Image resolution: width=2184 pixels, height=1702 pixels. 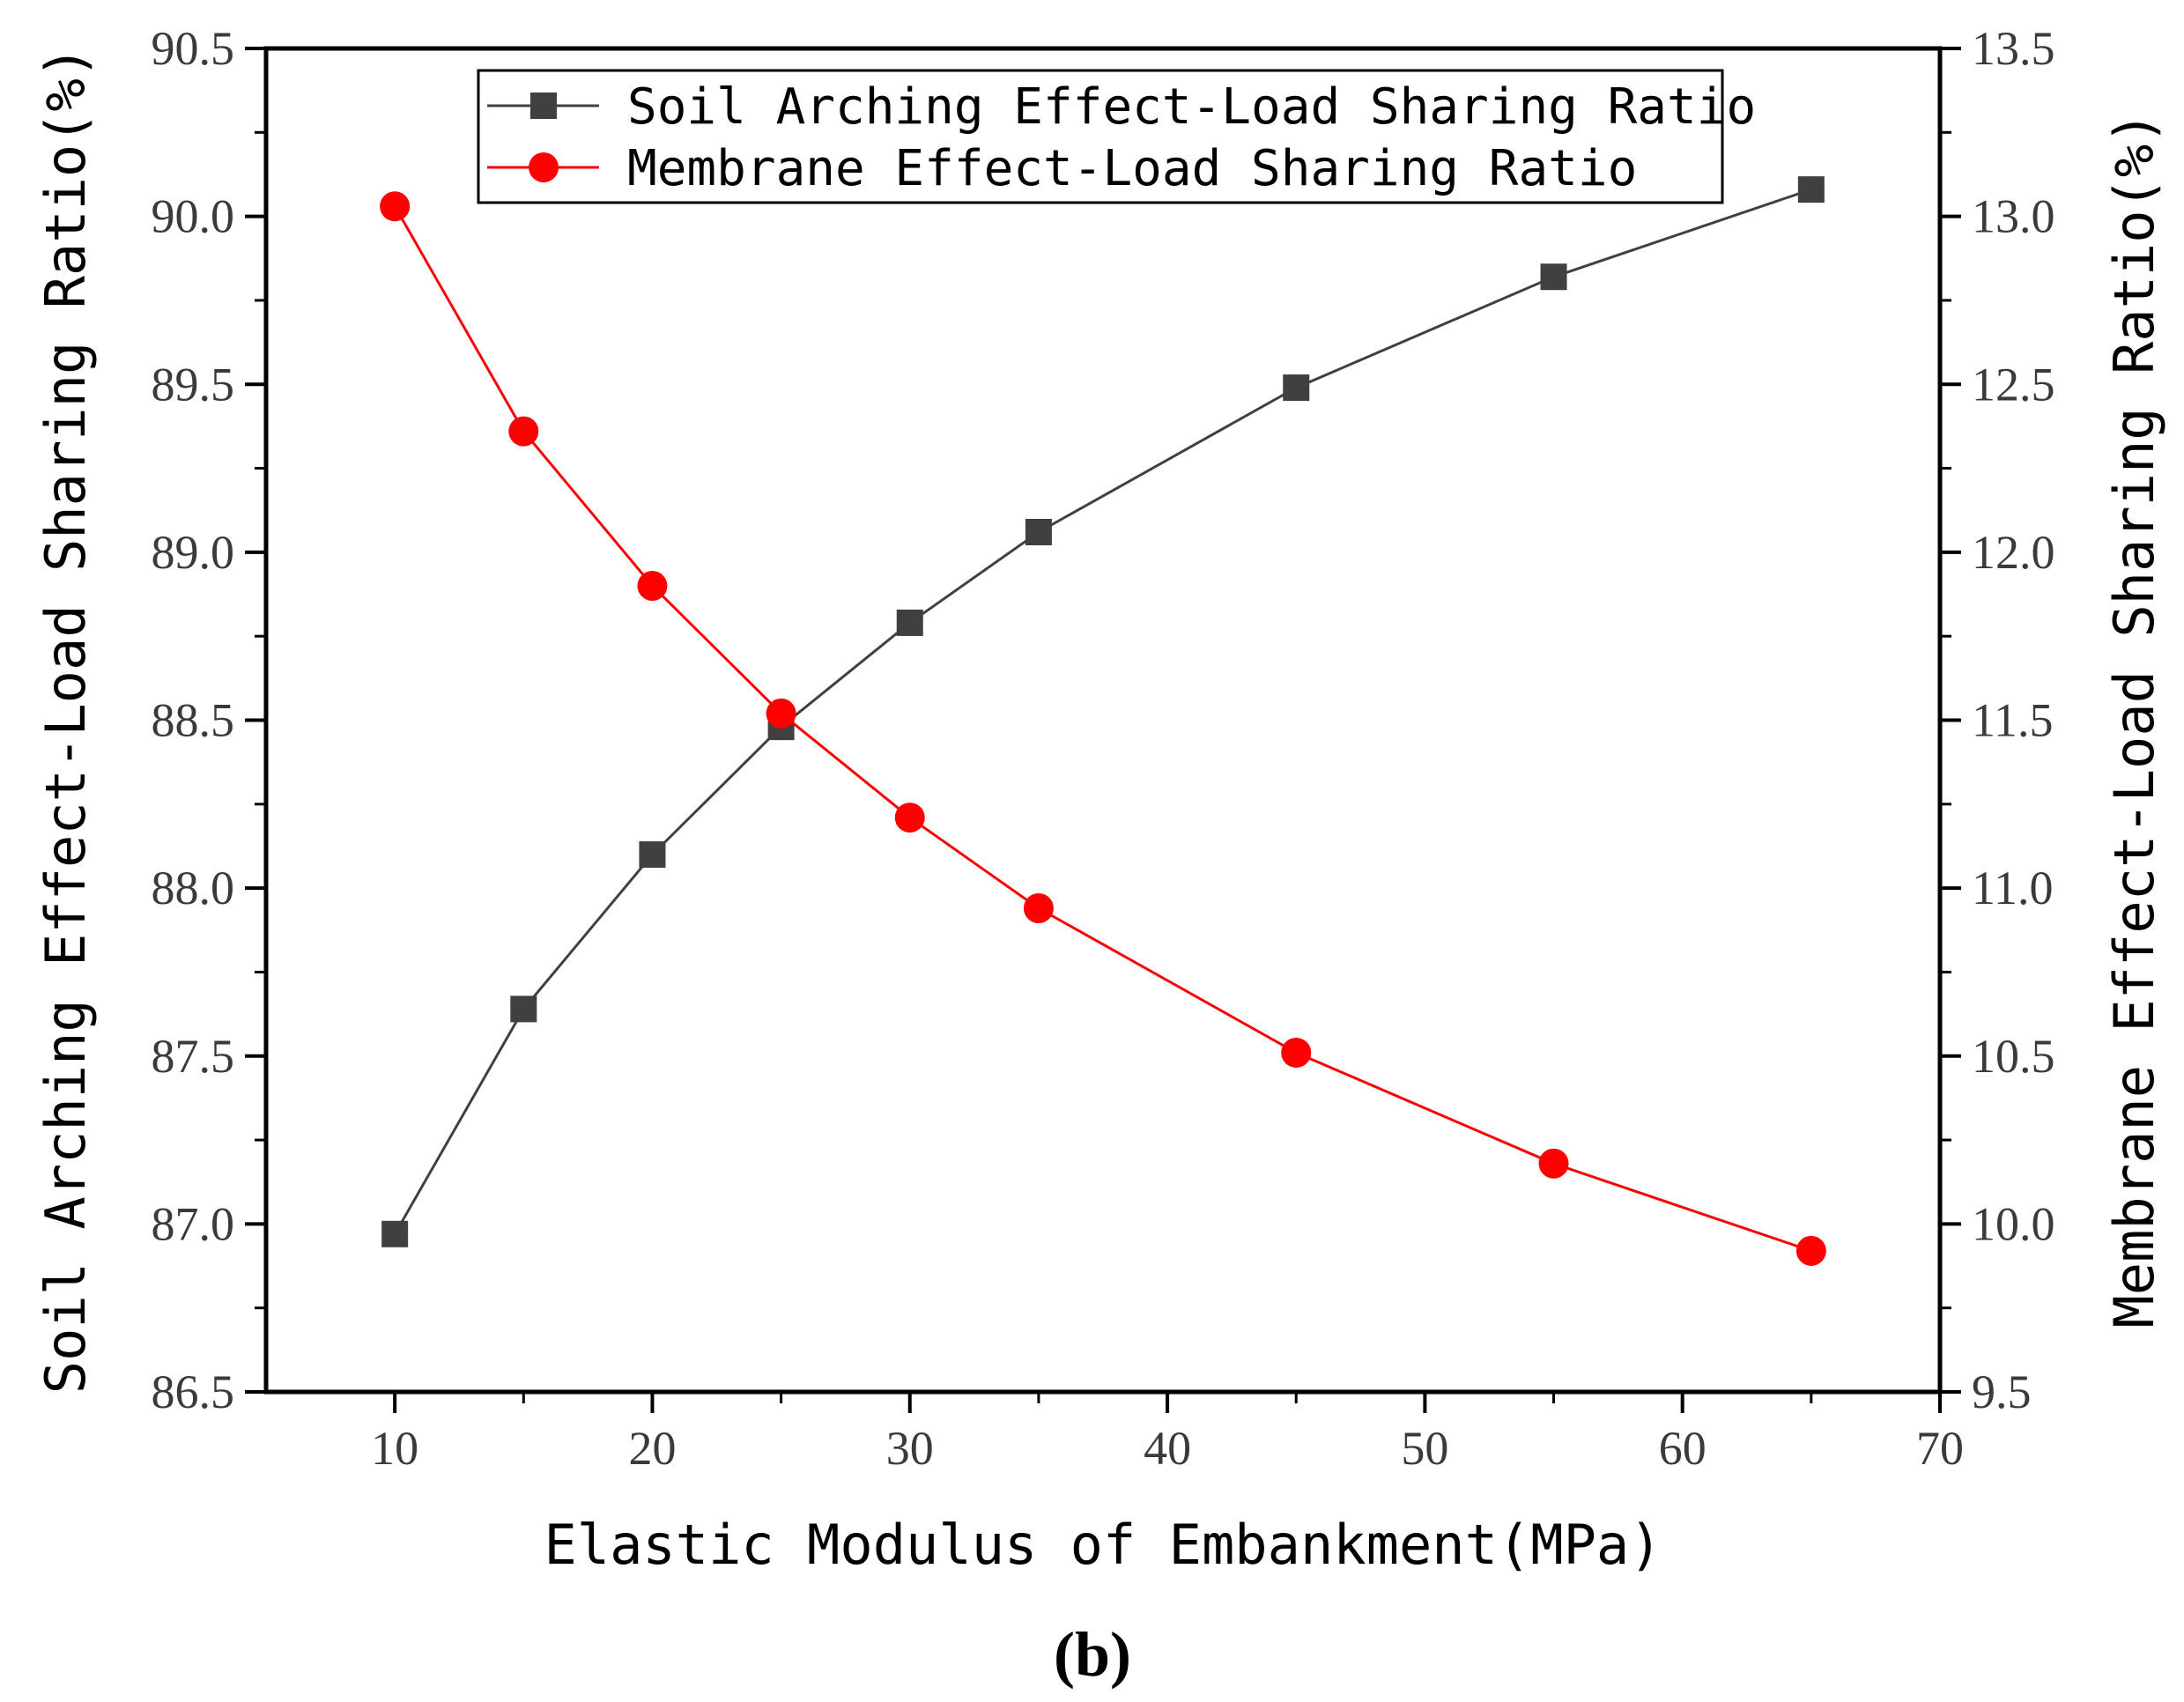 What do you see at coordinates (193, 1391) in the screenshot?
I see `y-left-tick-label: 86.5` at bounding box center [193, 1391].